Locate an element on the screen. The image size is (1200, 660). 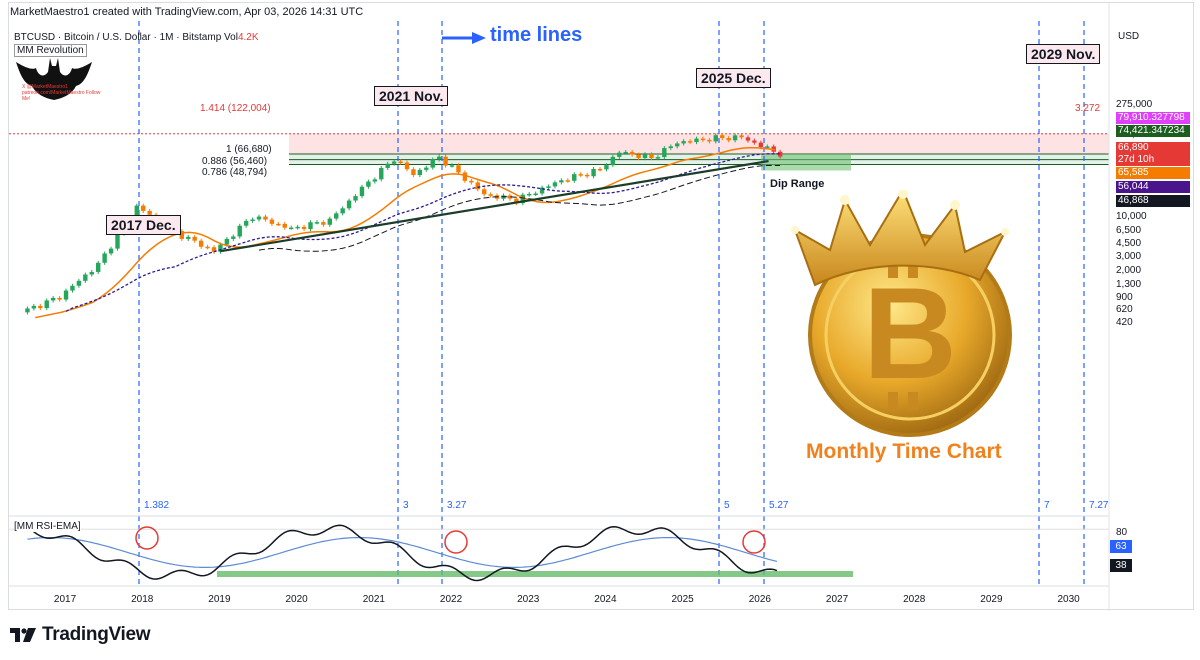
price-axis-tick: 620 is located at coordinates (1124, 310).